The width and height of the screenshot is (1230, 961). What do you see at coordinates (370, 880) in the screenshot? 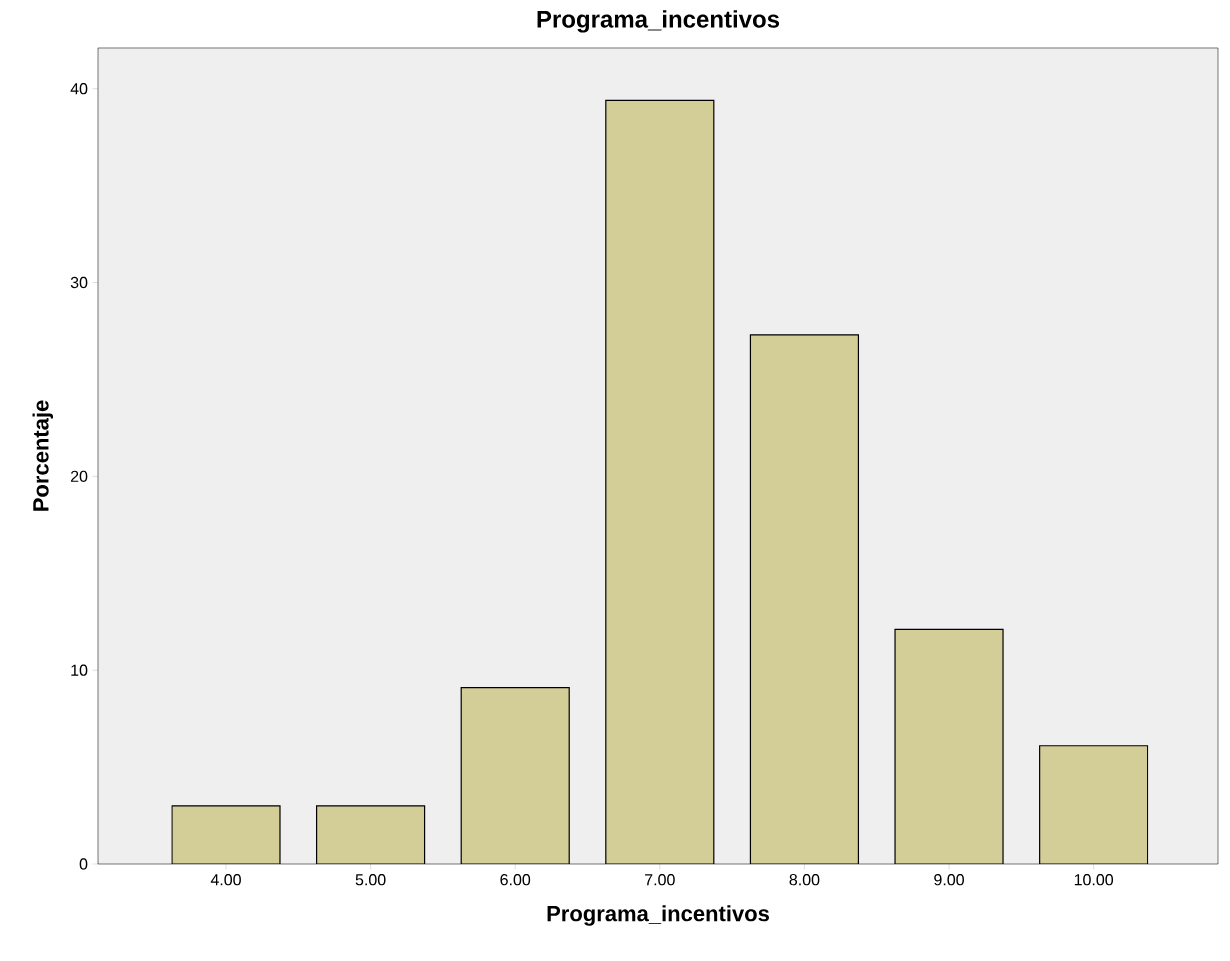
I see `x-tick-label: 5.00` at bounding box center [370, 880].